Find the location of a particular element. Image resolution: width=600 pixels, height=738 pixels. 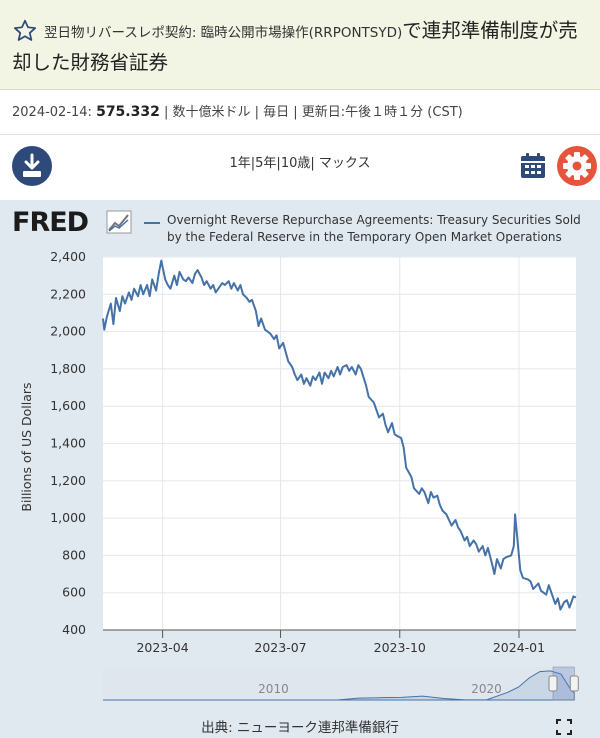

gear-icon is located at coordinates (577, 166).